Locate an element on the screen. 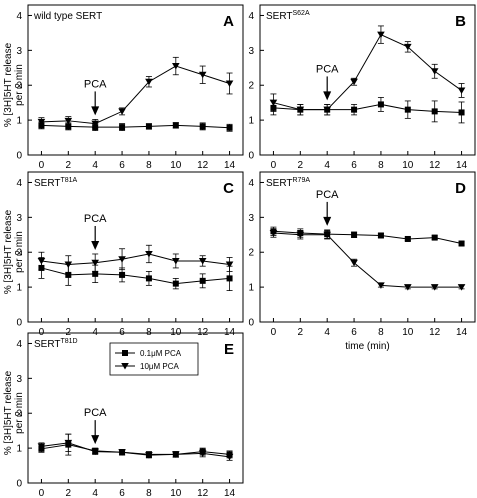 This screenshot has width=477, height=498. panel-title-superscript: R79A is located at coordinates (302, 180).